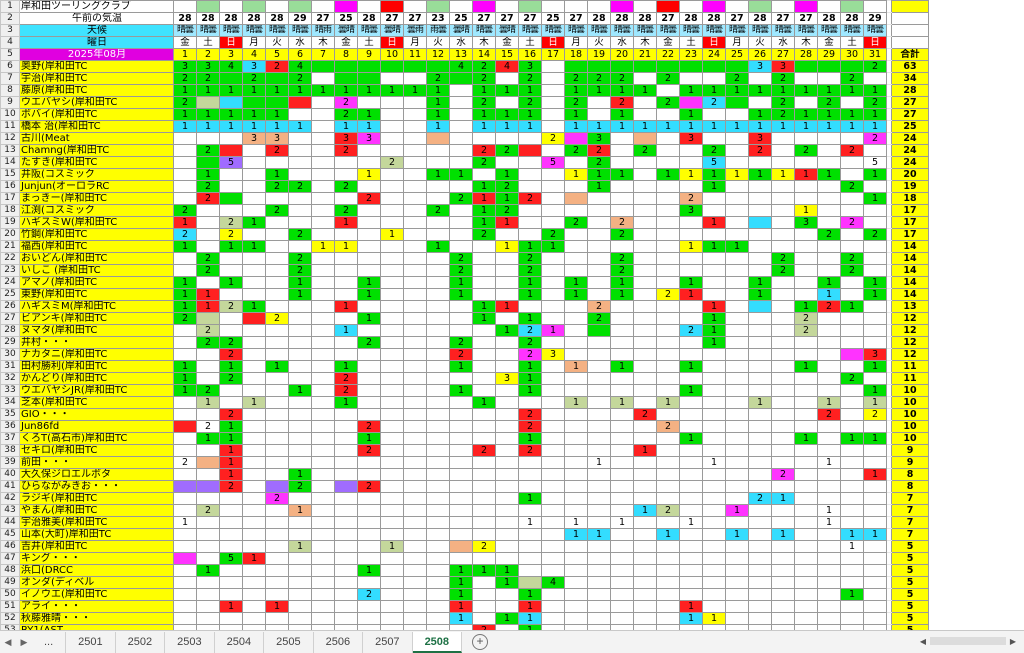  I want to click on member-name: 古川(Meat, so click(96, 138).